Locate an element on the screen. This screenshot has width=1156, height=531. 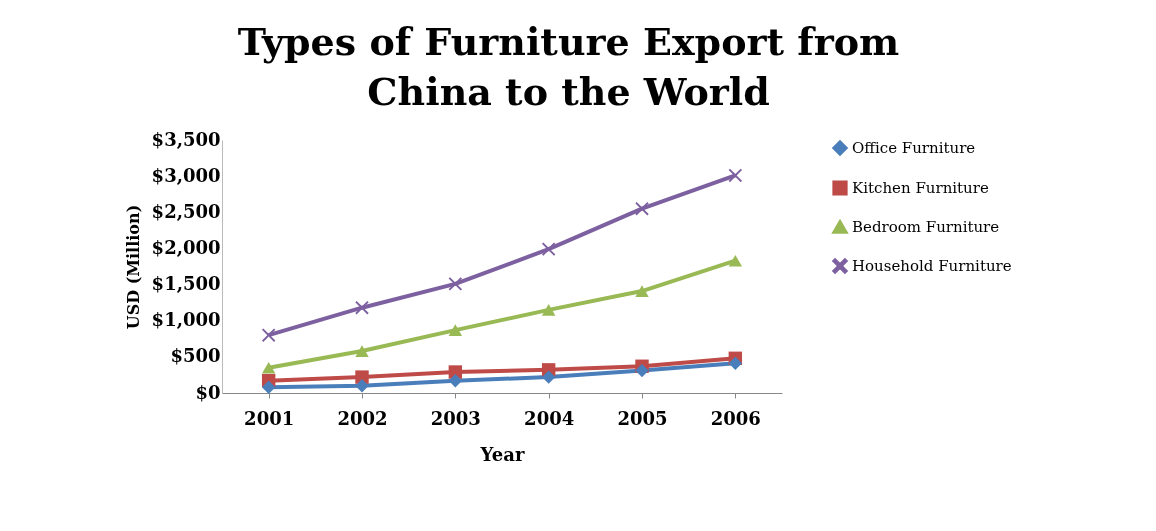
x-tick-label: 2005 is located at coordinates (642, 418).